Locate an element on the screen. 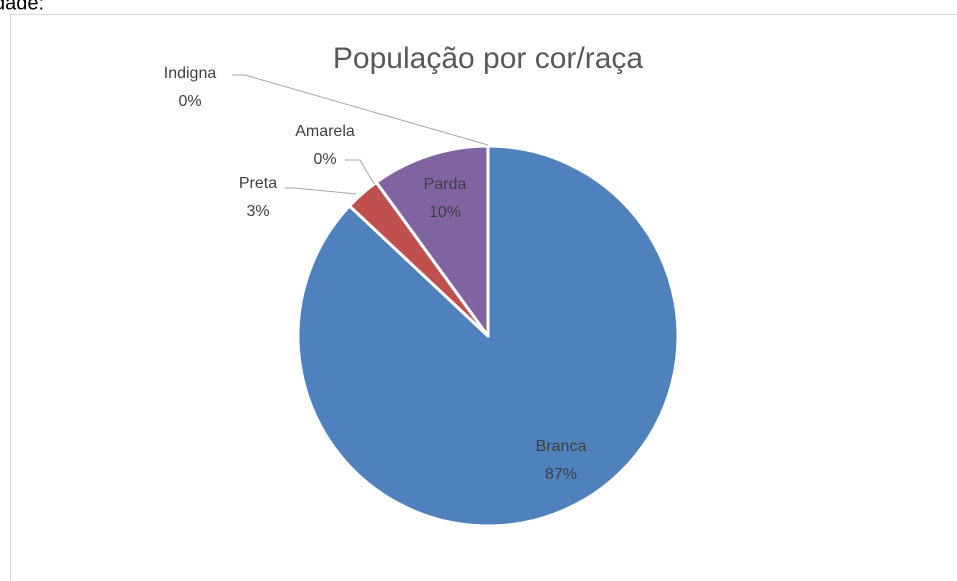 The image size is (957, 581). slice-label: Amarela is located at coordinates (325, 131).